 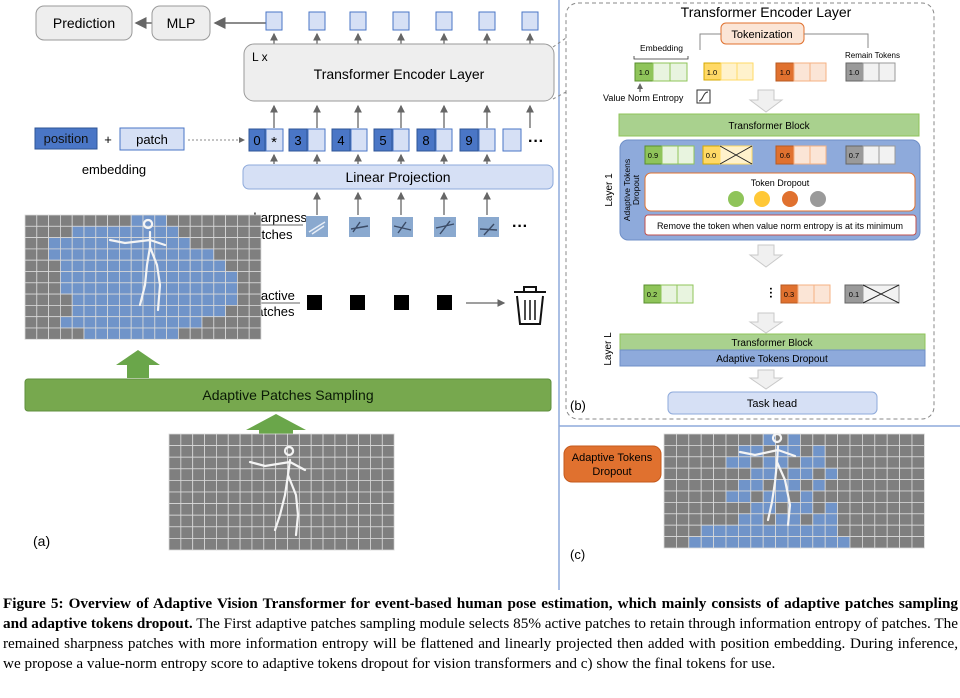 What do you see at coordinates (288, 395) in the screenshot?
I see `adaptive-patches-sampling-bar` at bounding box center [288, 395].